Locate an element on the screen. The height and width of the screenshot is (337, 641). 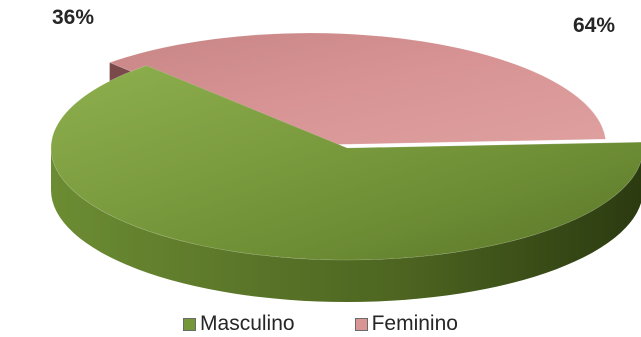
legend-item-masculino: Masculino is located at coordinates (239, 324).